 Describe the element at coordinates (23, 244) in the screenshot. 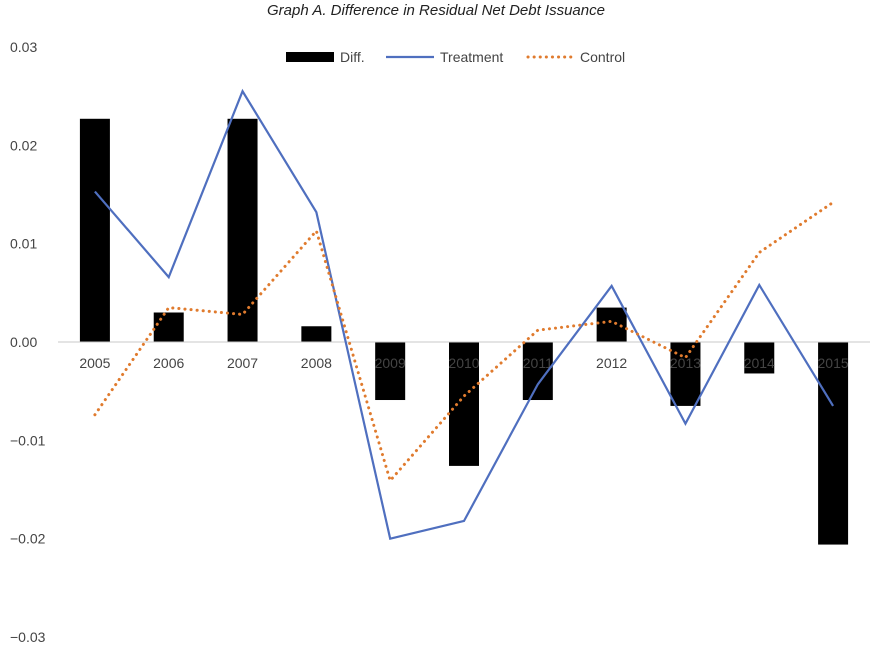

I see `y-tick-label: 0.01` at that location.